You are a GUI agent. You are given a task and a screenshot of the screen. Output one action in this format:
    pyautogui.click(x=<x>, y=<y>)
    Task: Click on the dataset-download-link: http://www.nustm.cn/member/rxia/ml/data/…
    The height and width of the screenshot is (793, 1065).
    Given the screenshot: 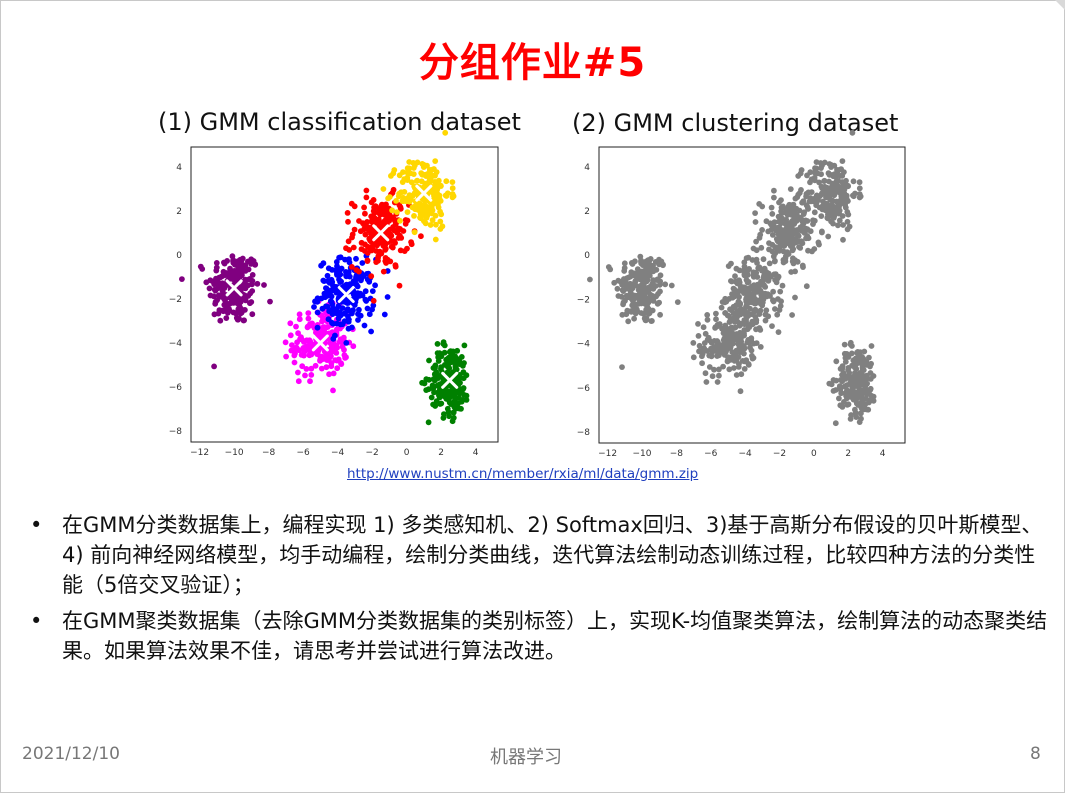 What is the action you would take?
    pyautogui.click(x=523, y=474)
    